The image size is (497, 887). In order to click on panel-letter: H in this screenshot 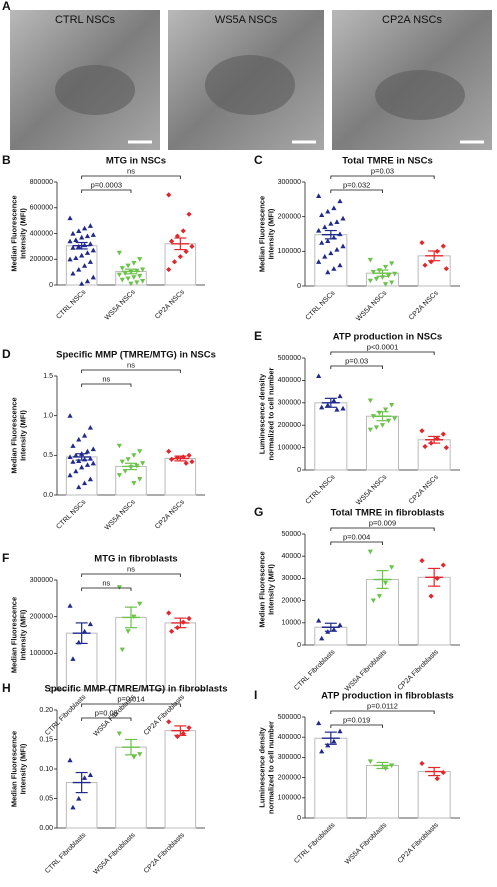, I will do `click(6, 688)`.